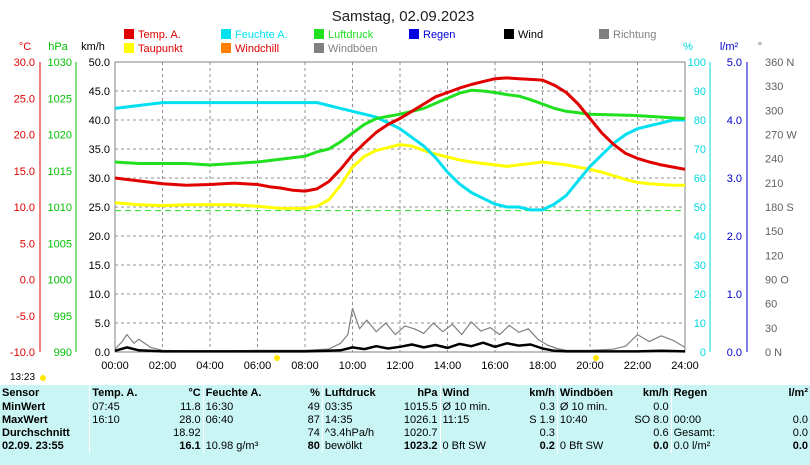 Image resolution: width=810 pixels, height=465 pixels. Describe the element at coordinates (774, 87) in the screenshot. I see `direction-tick-label: 330` at that location.